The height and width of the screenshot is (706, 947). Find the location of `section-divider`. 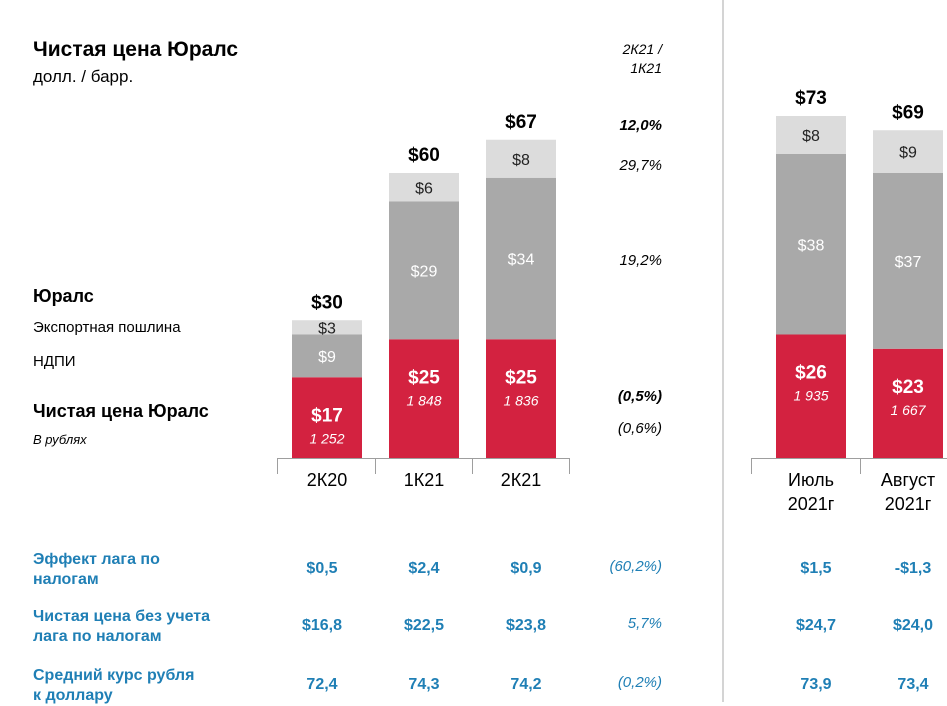

section-divider is located at coordinates (723, 351).